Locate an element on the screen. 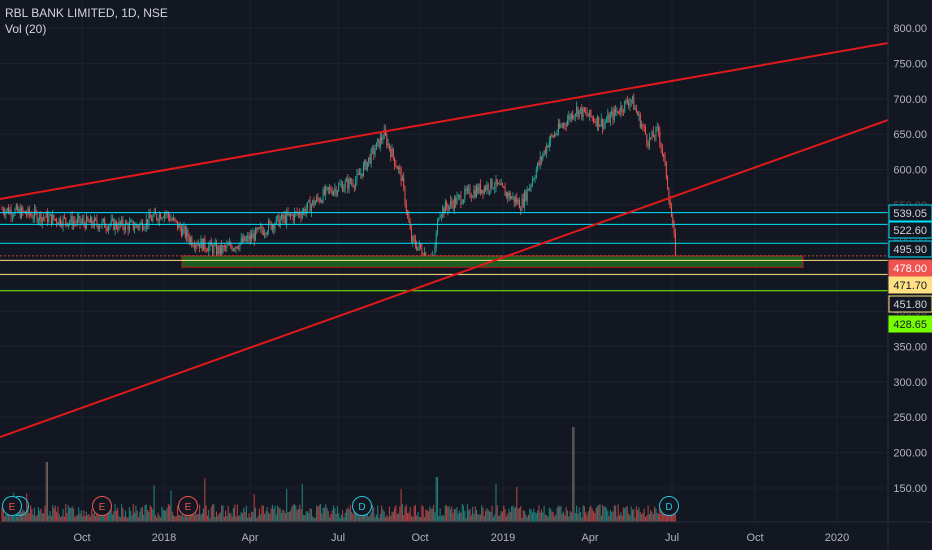 Image resolution: width=932 pixels, height=550 pixels. price-level-badge: 471.70 is located at coordinates (910, 285).